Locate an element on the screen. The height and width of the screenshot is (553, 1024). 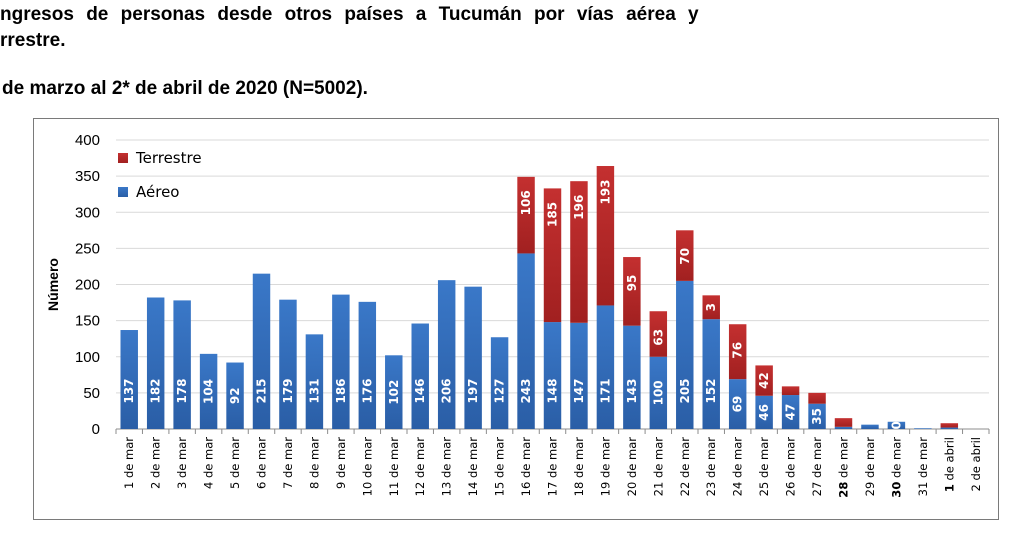
x-tick-label: 19 de mar is located at coordinates (605, 467).